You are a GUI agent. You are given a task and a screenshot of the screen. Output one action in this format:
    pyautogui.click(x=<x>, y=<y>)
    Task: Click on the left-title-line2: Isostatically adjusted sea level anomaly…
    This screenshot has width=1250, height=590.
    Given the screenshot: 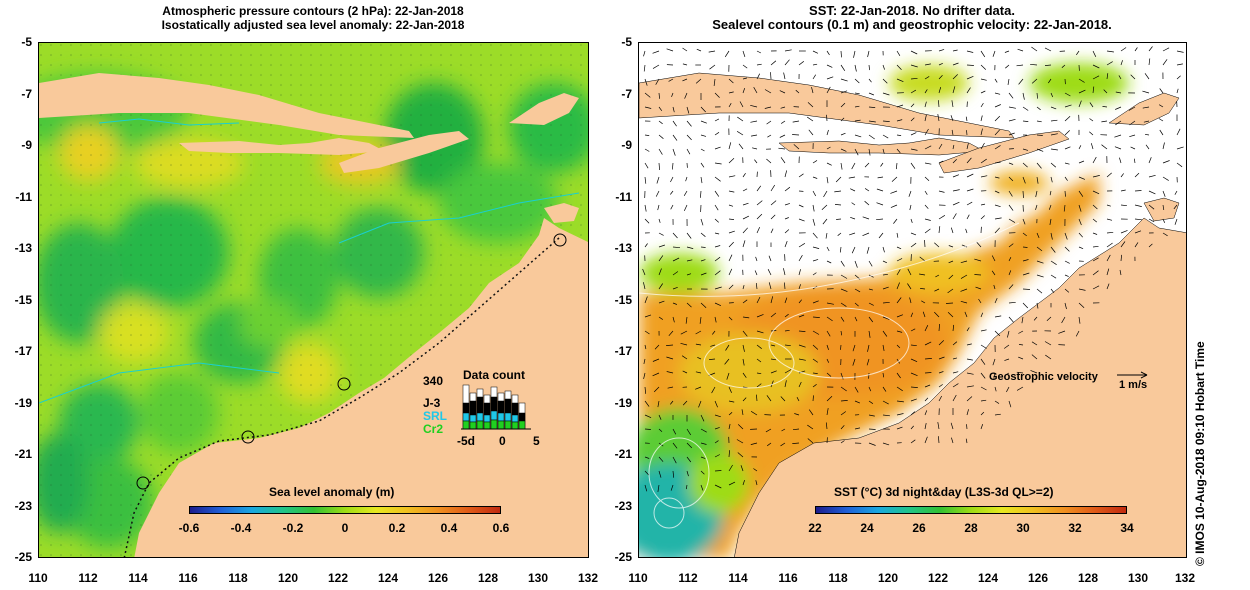 What is the action you would take?
    pyautogui.click(x=313, y=25)
    